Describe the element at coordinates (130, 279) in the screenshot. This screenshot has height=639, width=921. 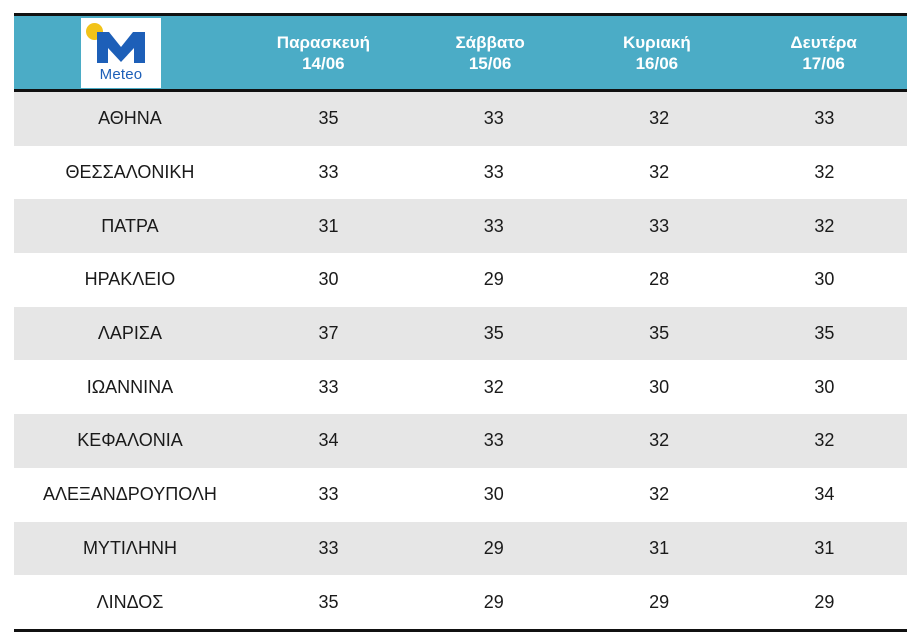
I see `city-name: ΗΡΑΚΛΕΙΟ` at that location.